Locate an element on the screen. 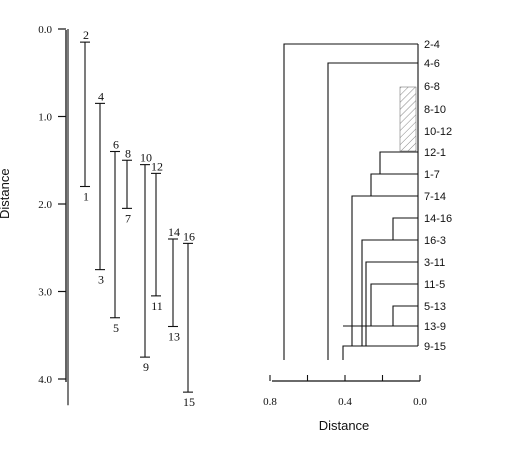  interval-top-label: 6 is located at coordinates (116, 145).